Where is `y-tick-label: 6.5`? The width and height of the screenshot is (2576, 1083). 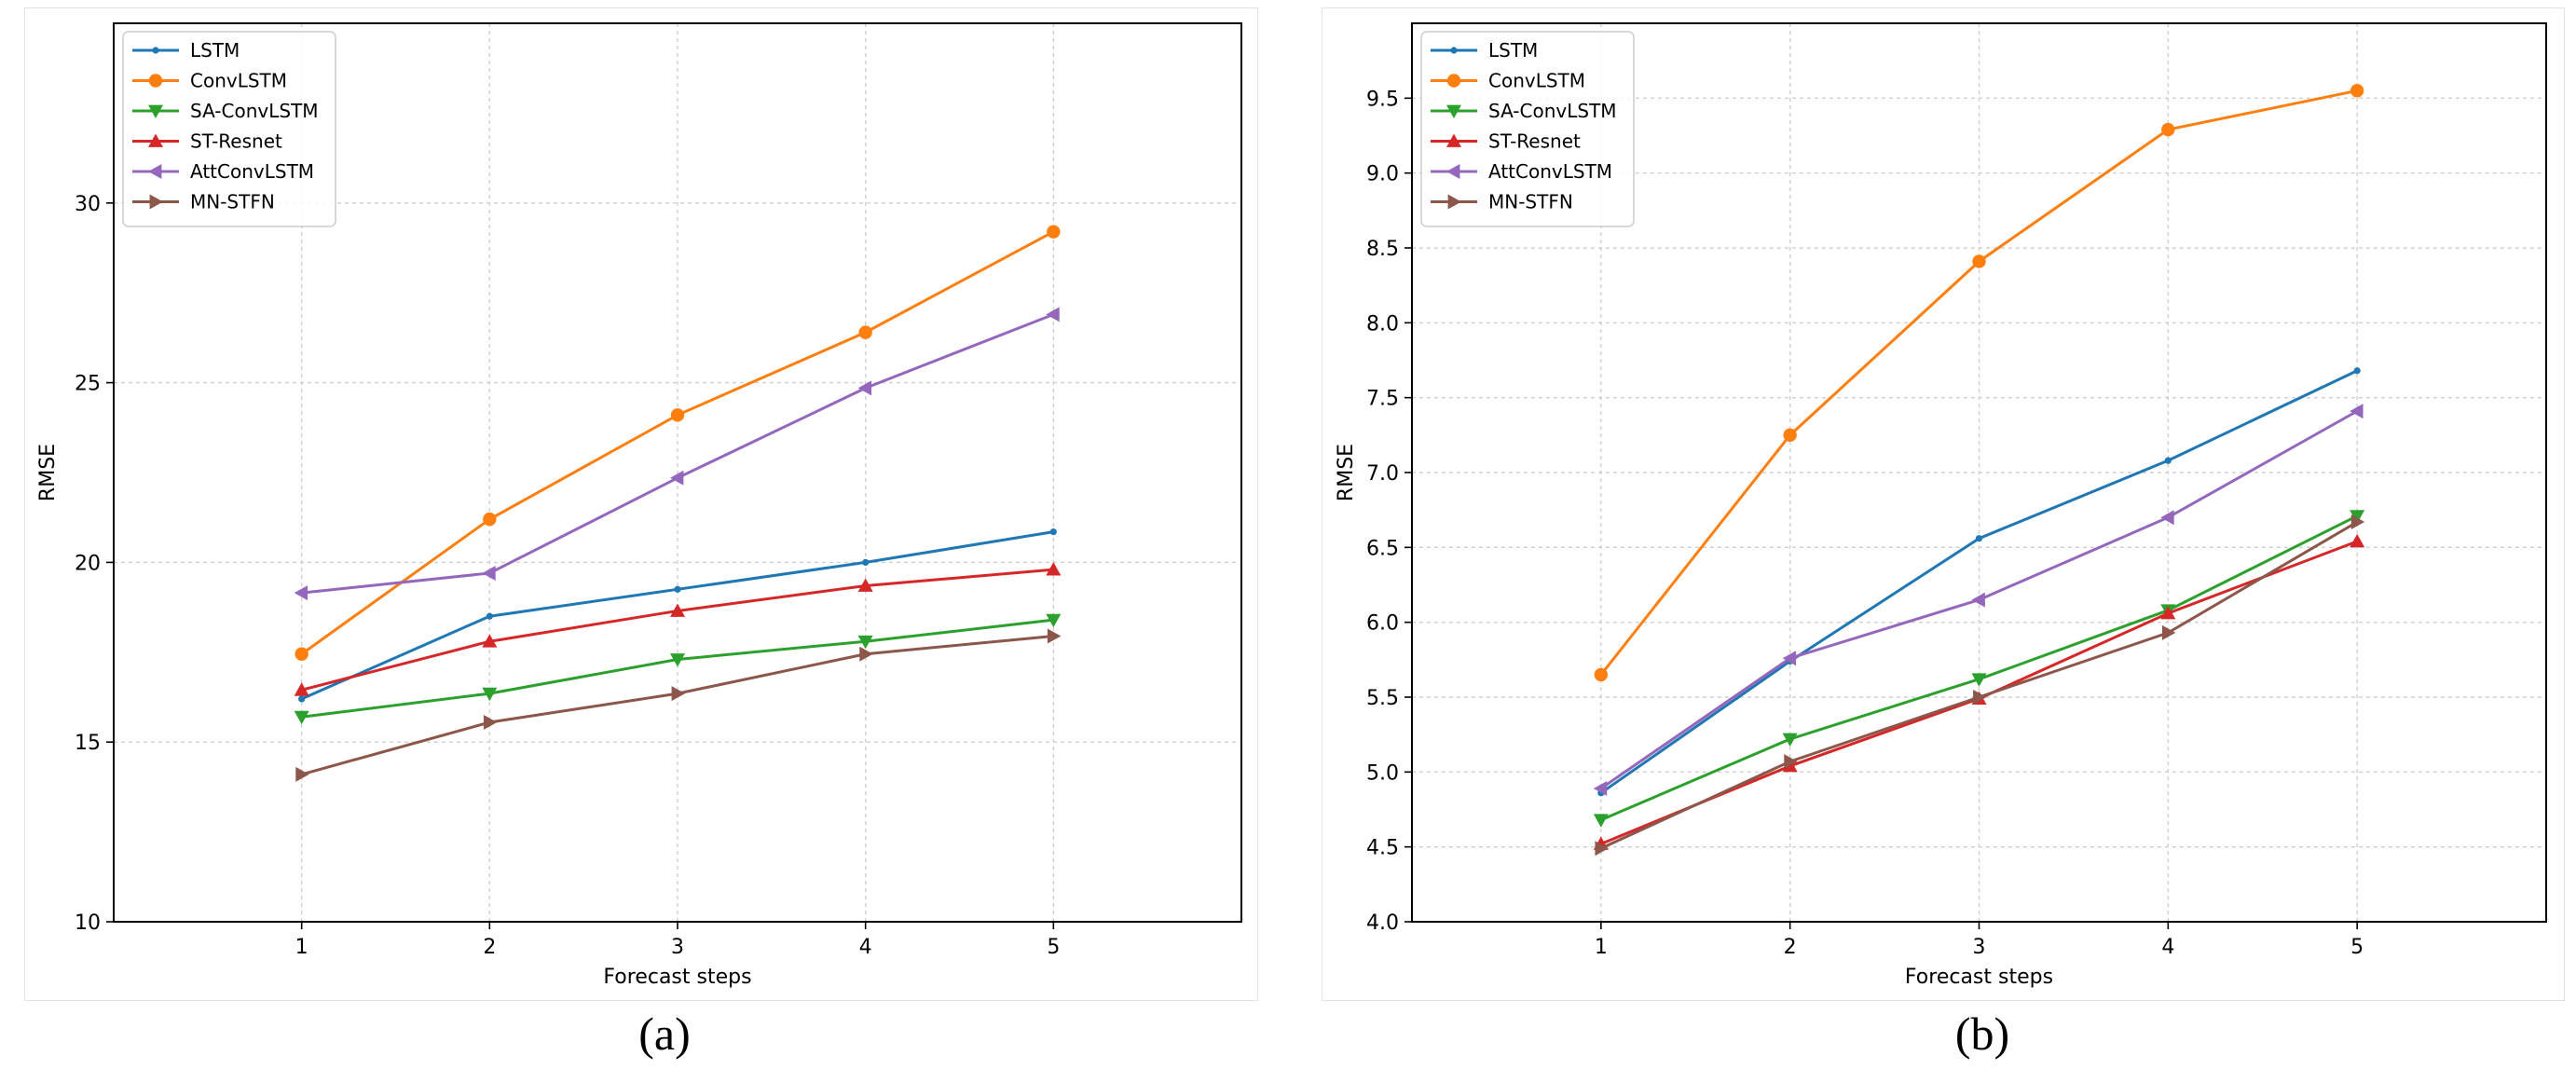
y-tick-label: 6.5 is located at coordinates (1382, 548).